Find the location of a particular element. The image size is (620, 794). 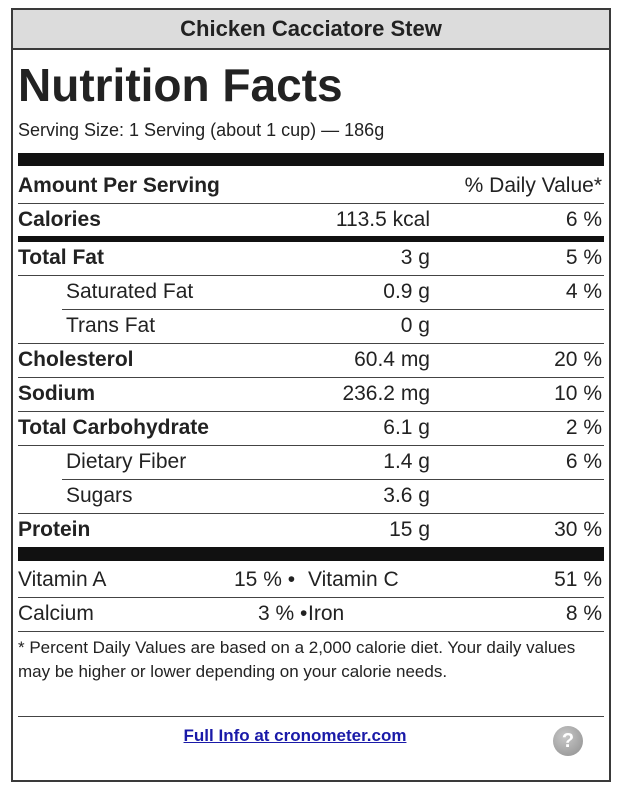

nutrient-name: Total Fat is located at coordinates (61, 257).